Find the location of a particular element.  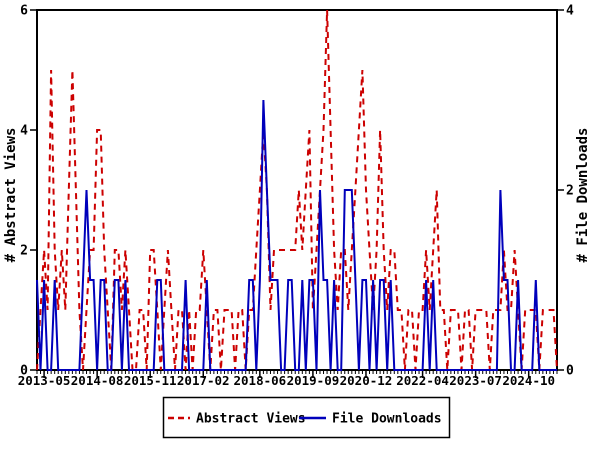

x-tick-label: 2018-06 is located at coordinates (260, 380).